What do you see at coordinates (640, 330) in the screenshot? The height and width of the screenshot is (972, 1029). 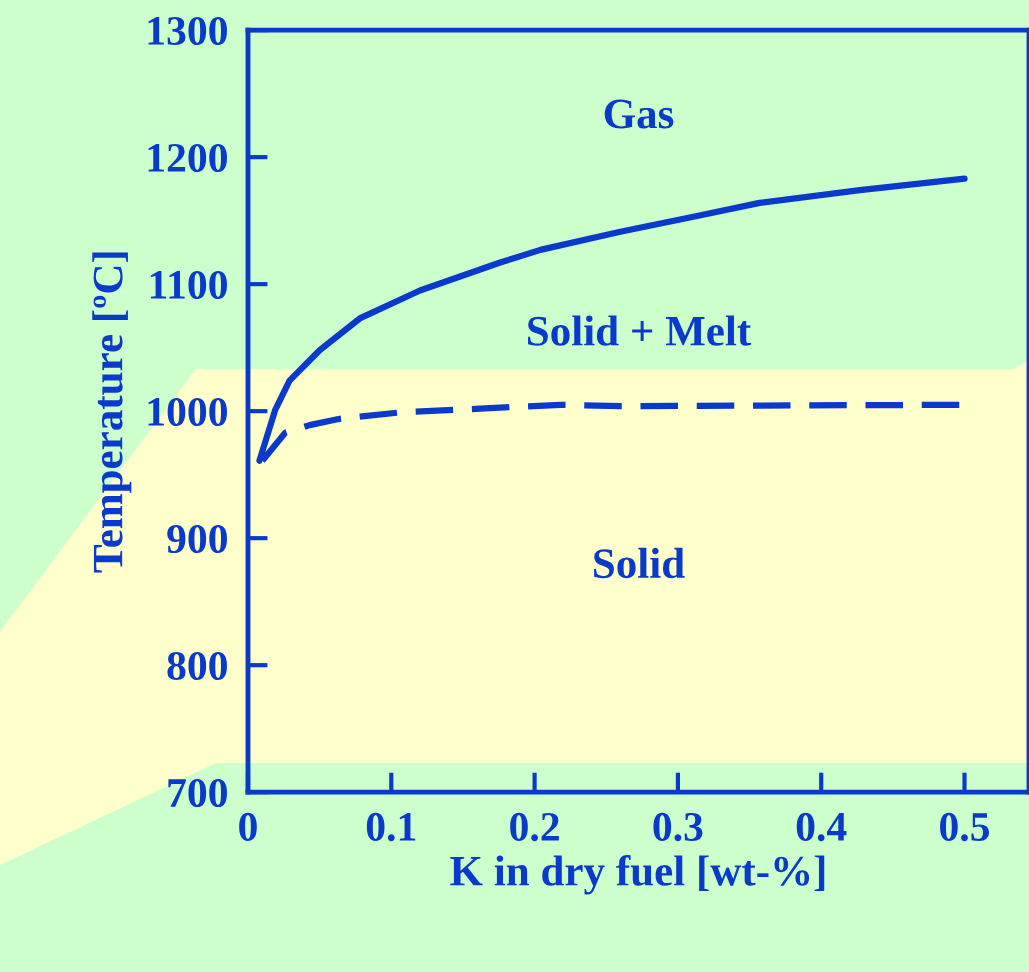 I see `annotation: Solid + Melt` at bounding box center [640, 330].